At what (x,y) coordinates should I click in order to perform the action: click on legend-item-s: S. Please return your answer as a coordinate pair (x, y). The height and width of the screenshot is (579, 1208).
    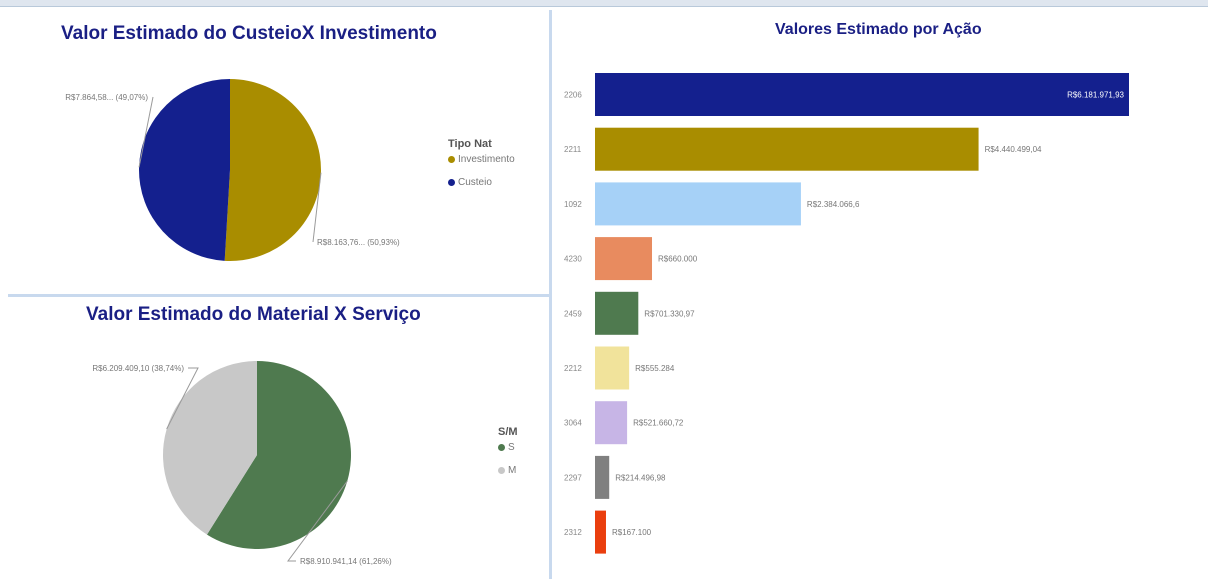
    Looking at the image, I should click on (508, 447).